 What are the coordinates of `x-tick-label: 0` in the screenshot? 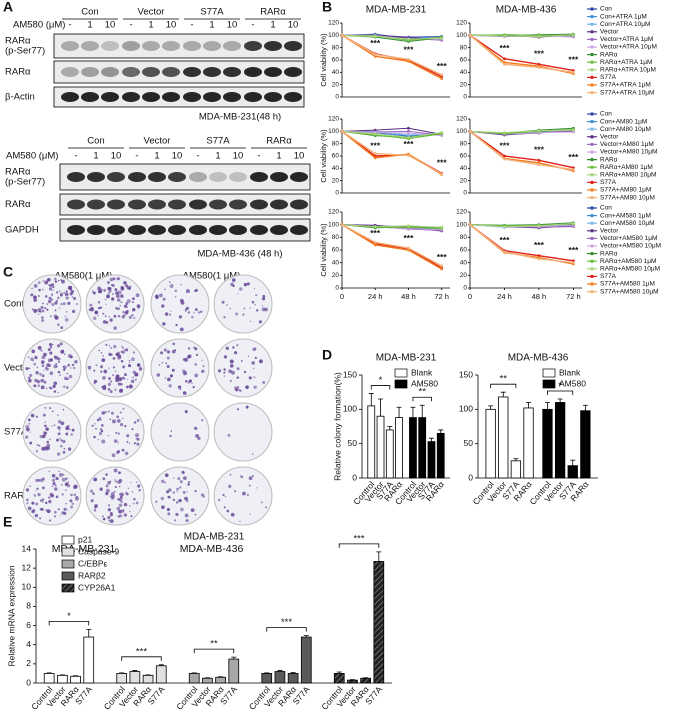 It's located at (470, 296).